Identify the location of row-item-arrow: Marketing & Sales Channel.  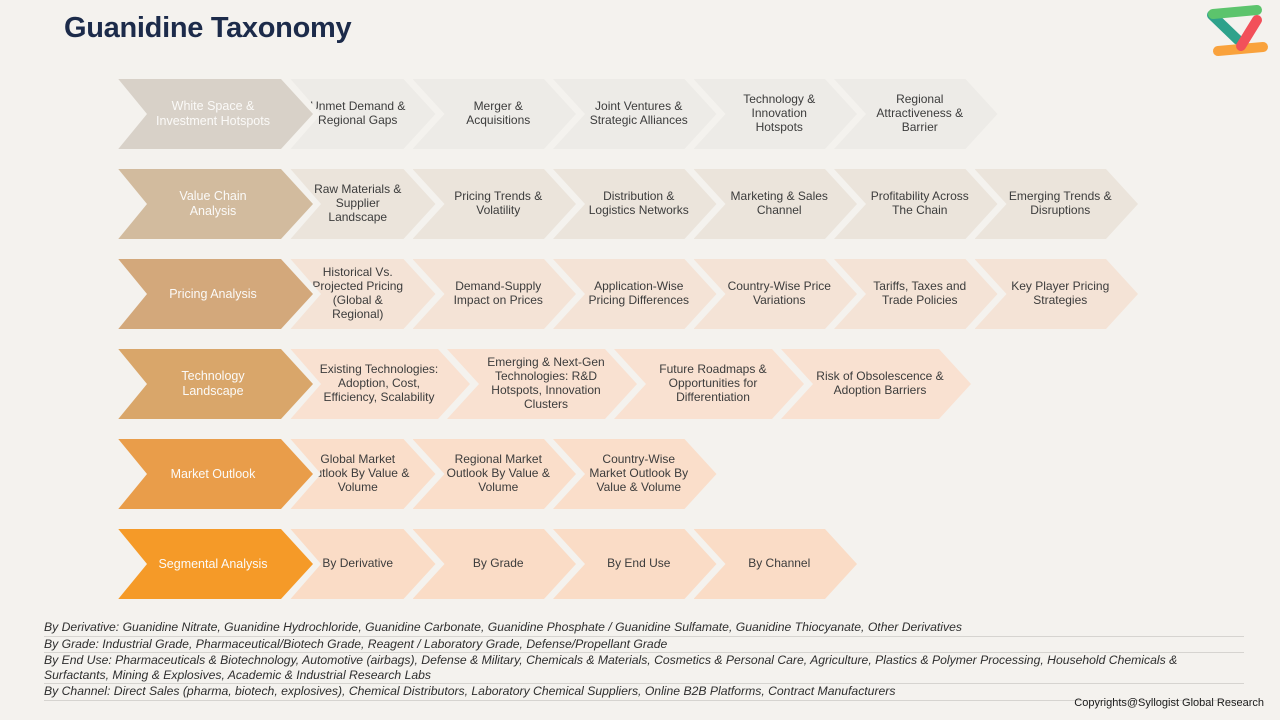
(776, 204).